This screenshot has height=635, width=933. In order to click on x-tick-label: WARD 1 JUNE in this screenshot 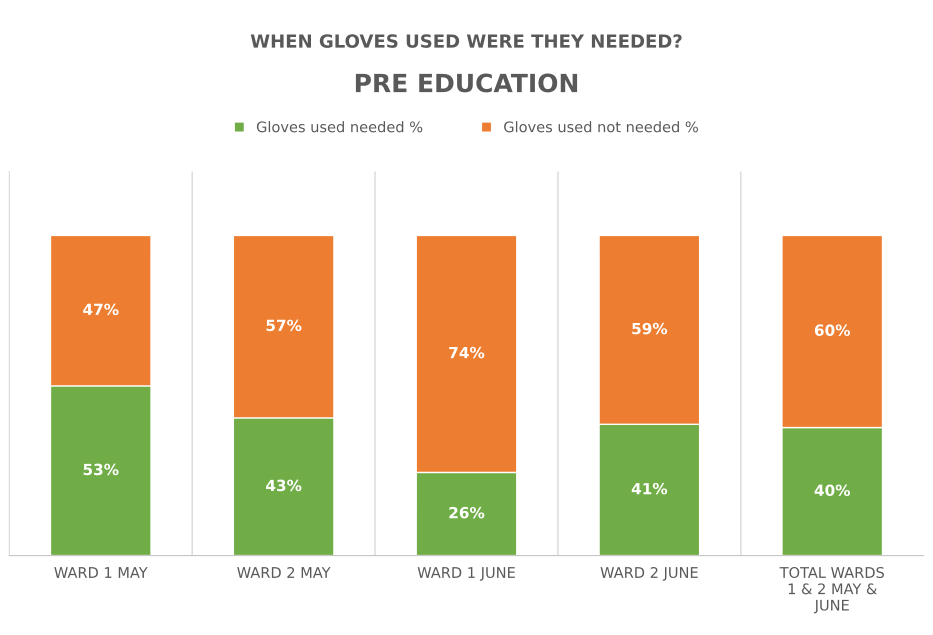, I will do `click(466, 574)`.